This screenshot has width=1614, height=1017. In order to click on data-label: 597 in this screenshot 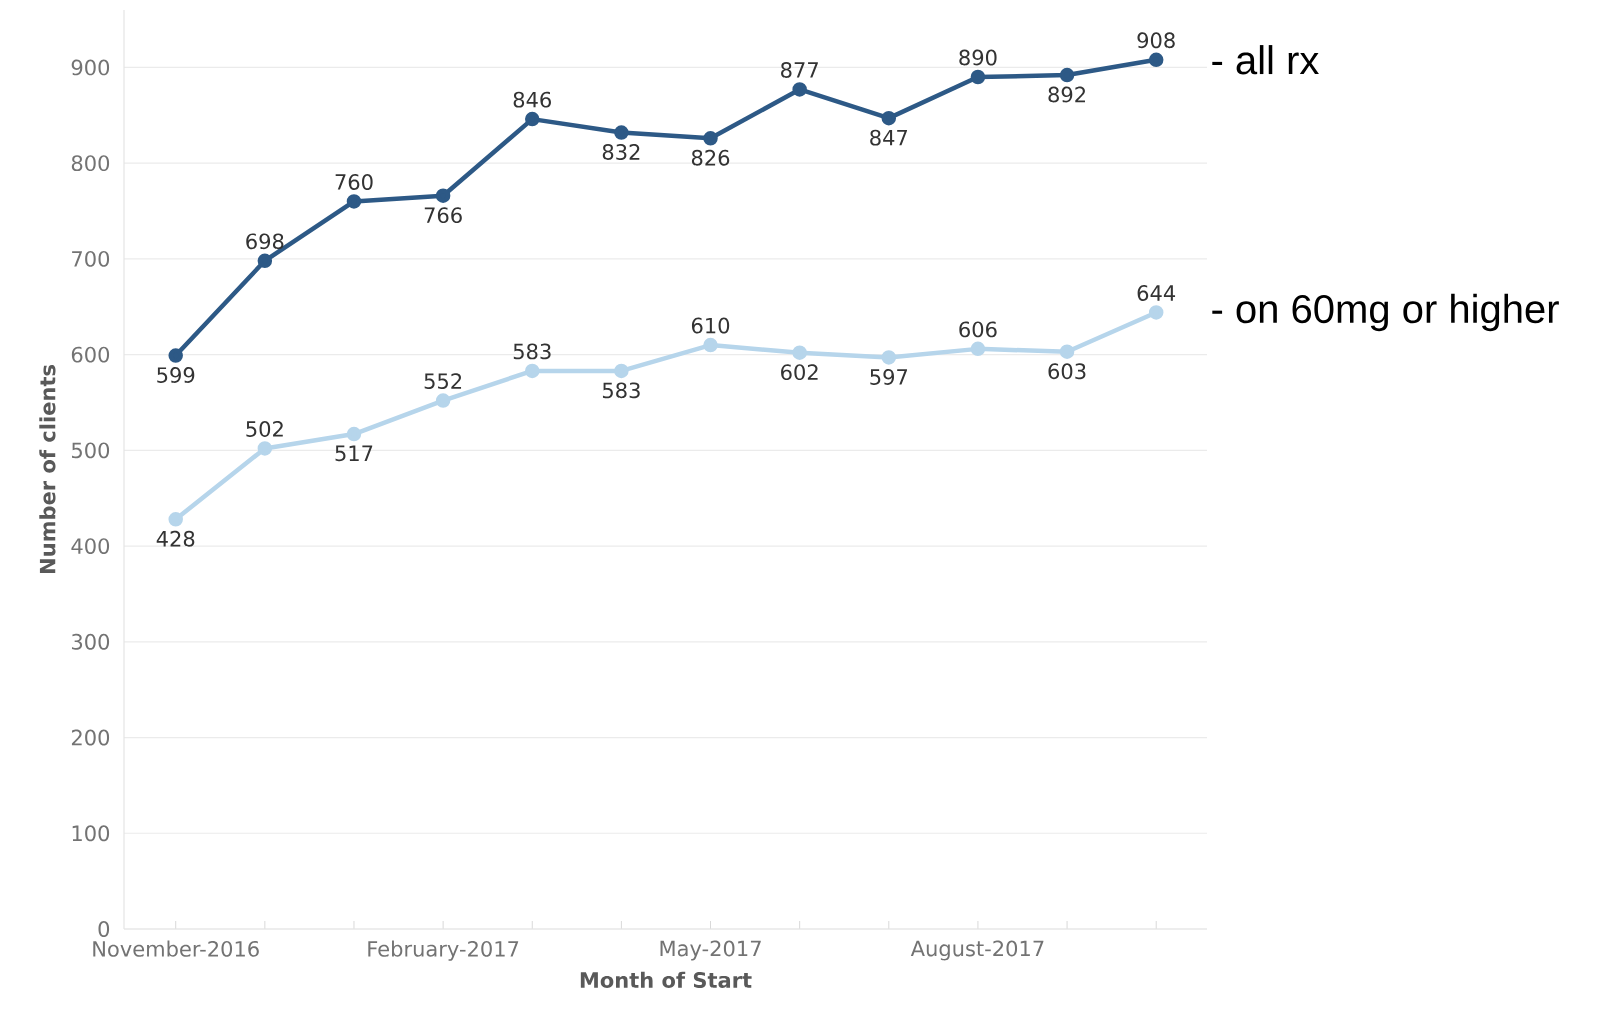, I will do `click(889, 377)`.